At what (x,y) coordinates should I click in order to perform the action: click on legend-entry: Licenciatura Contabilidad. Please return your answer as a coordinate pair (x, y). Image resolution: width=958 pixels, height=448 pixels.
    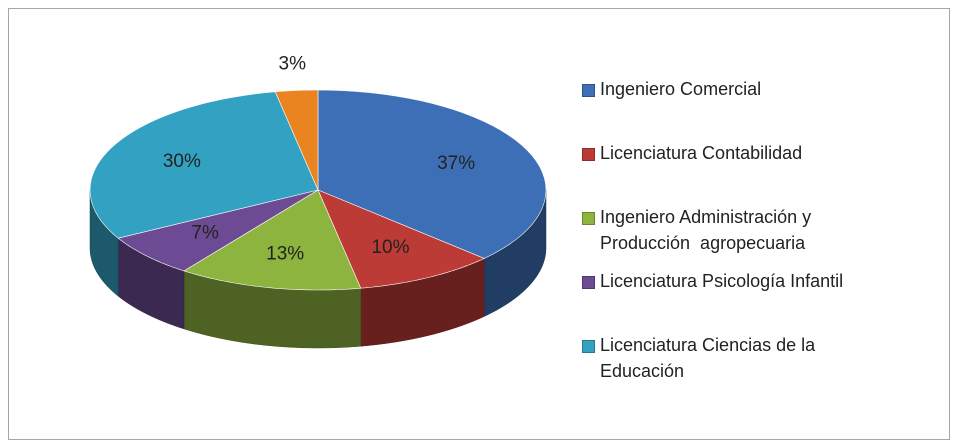
    Looking at the image, I should click on (718, 166).